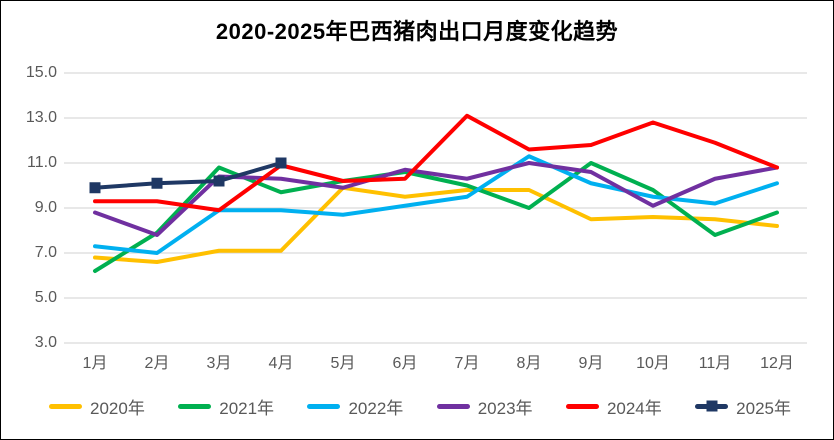  What do you see at coordinates (157, 363) in the screenshot?
I see `x-tick-2月: 2月` at bounding box center [157, 363].